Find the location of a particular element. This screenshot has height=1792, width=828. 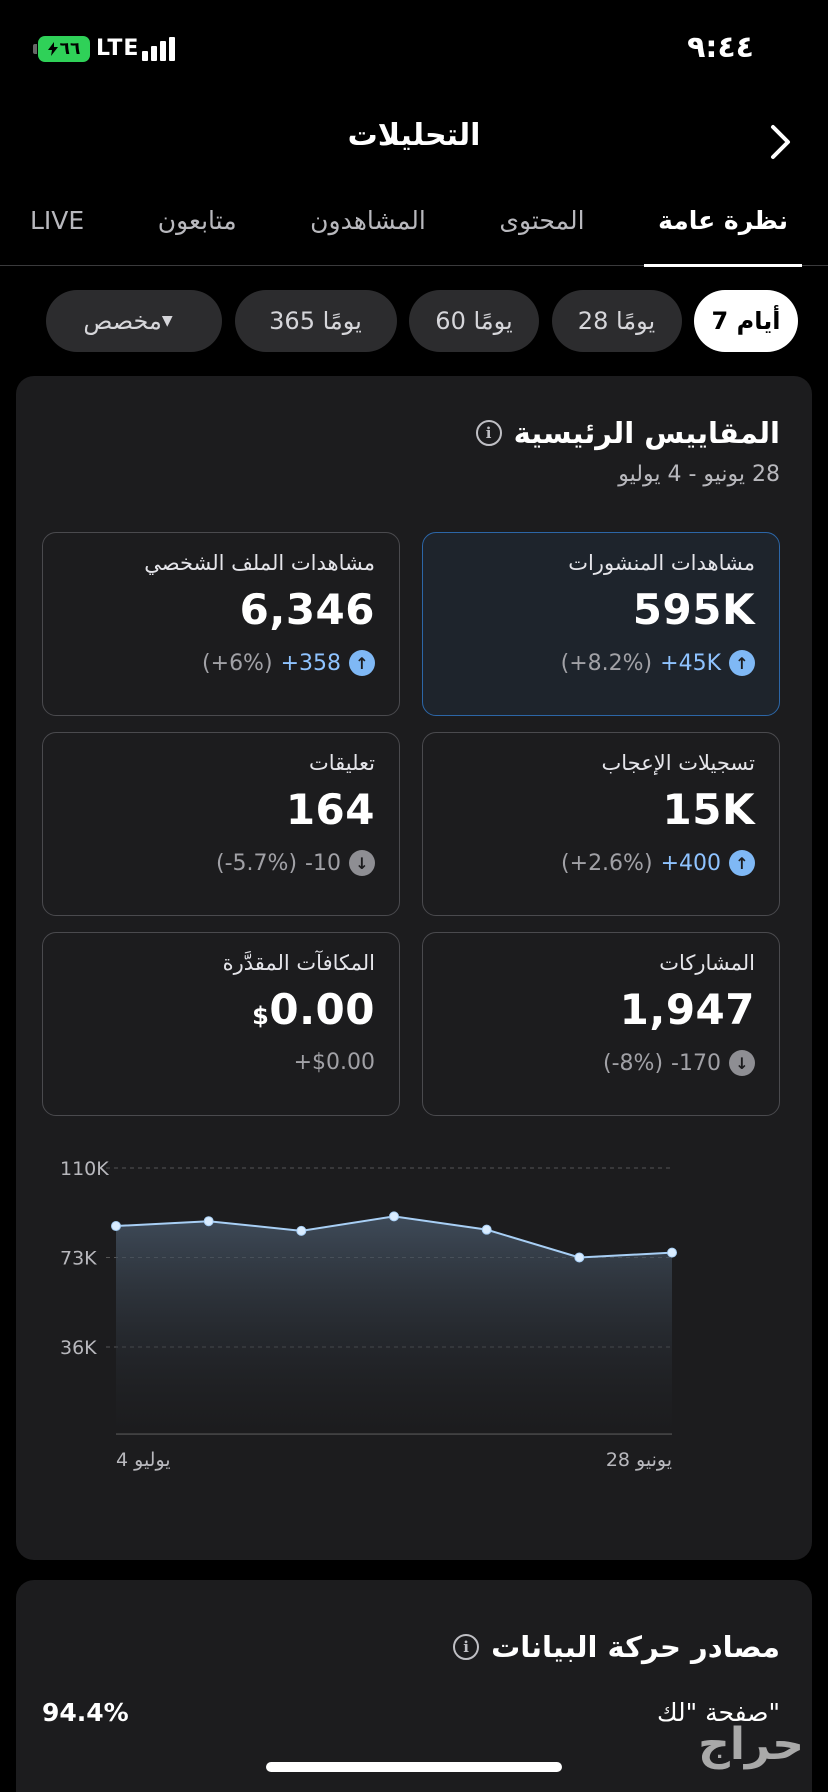

date-range: 28 يونيو - 4 يوليو is located at coordinates (699, 474).